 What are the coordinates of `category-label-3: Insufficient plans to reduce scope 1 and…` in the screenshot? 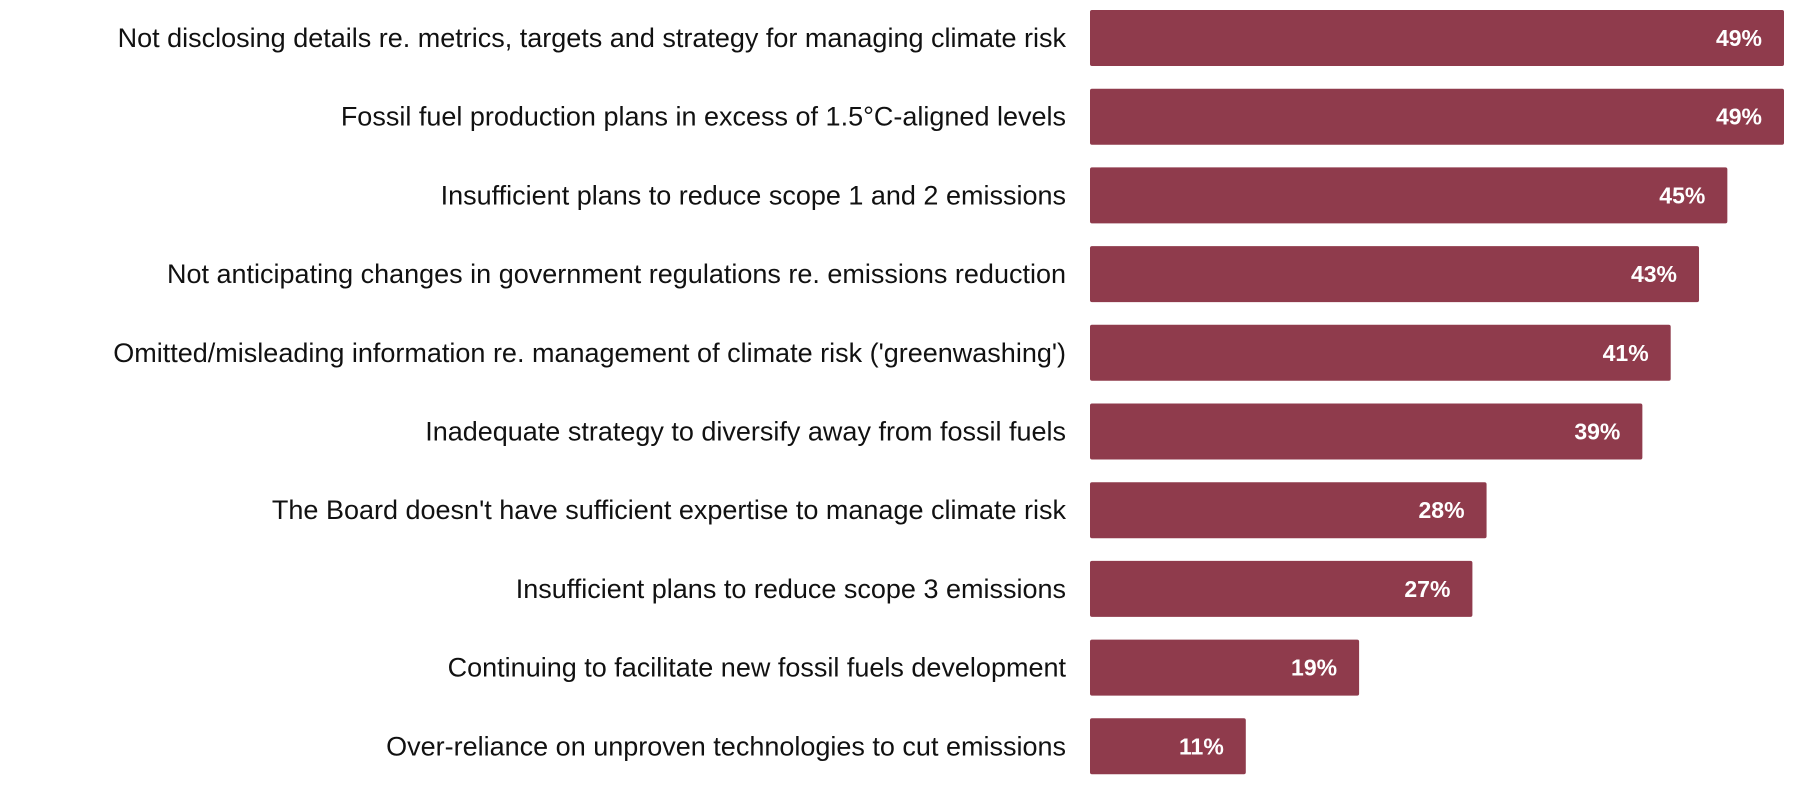 It's located at (753, 195).